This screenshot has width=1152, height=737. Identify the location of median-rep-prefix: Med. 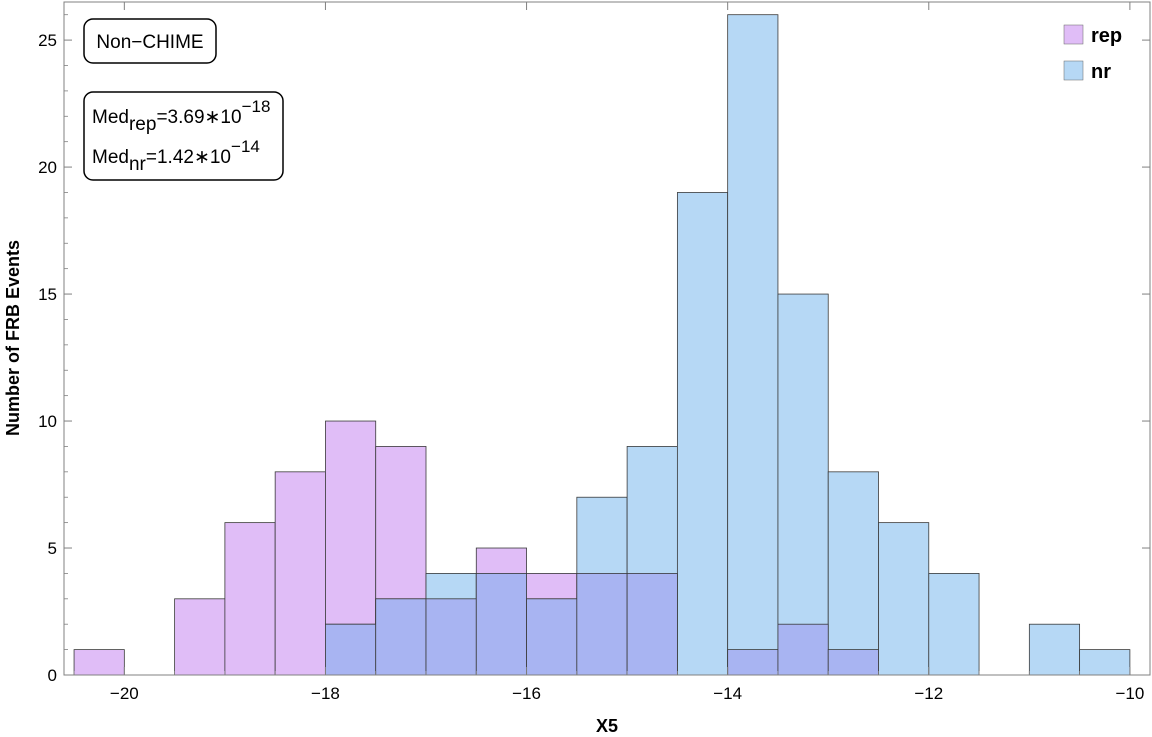
(110, 117).